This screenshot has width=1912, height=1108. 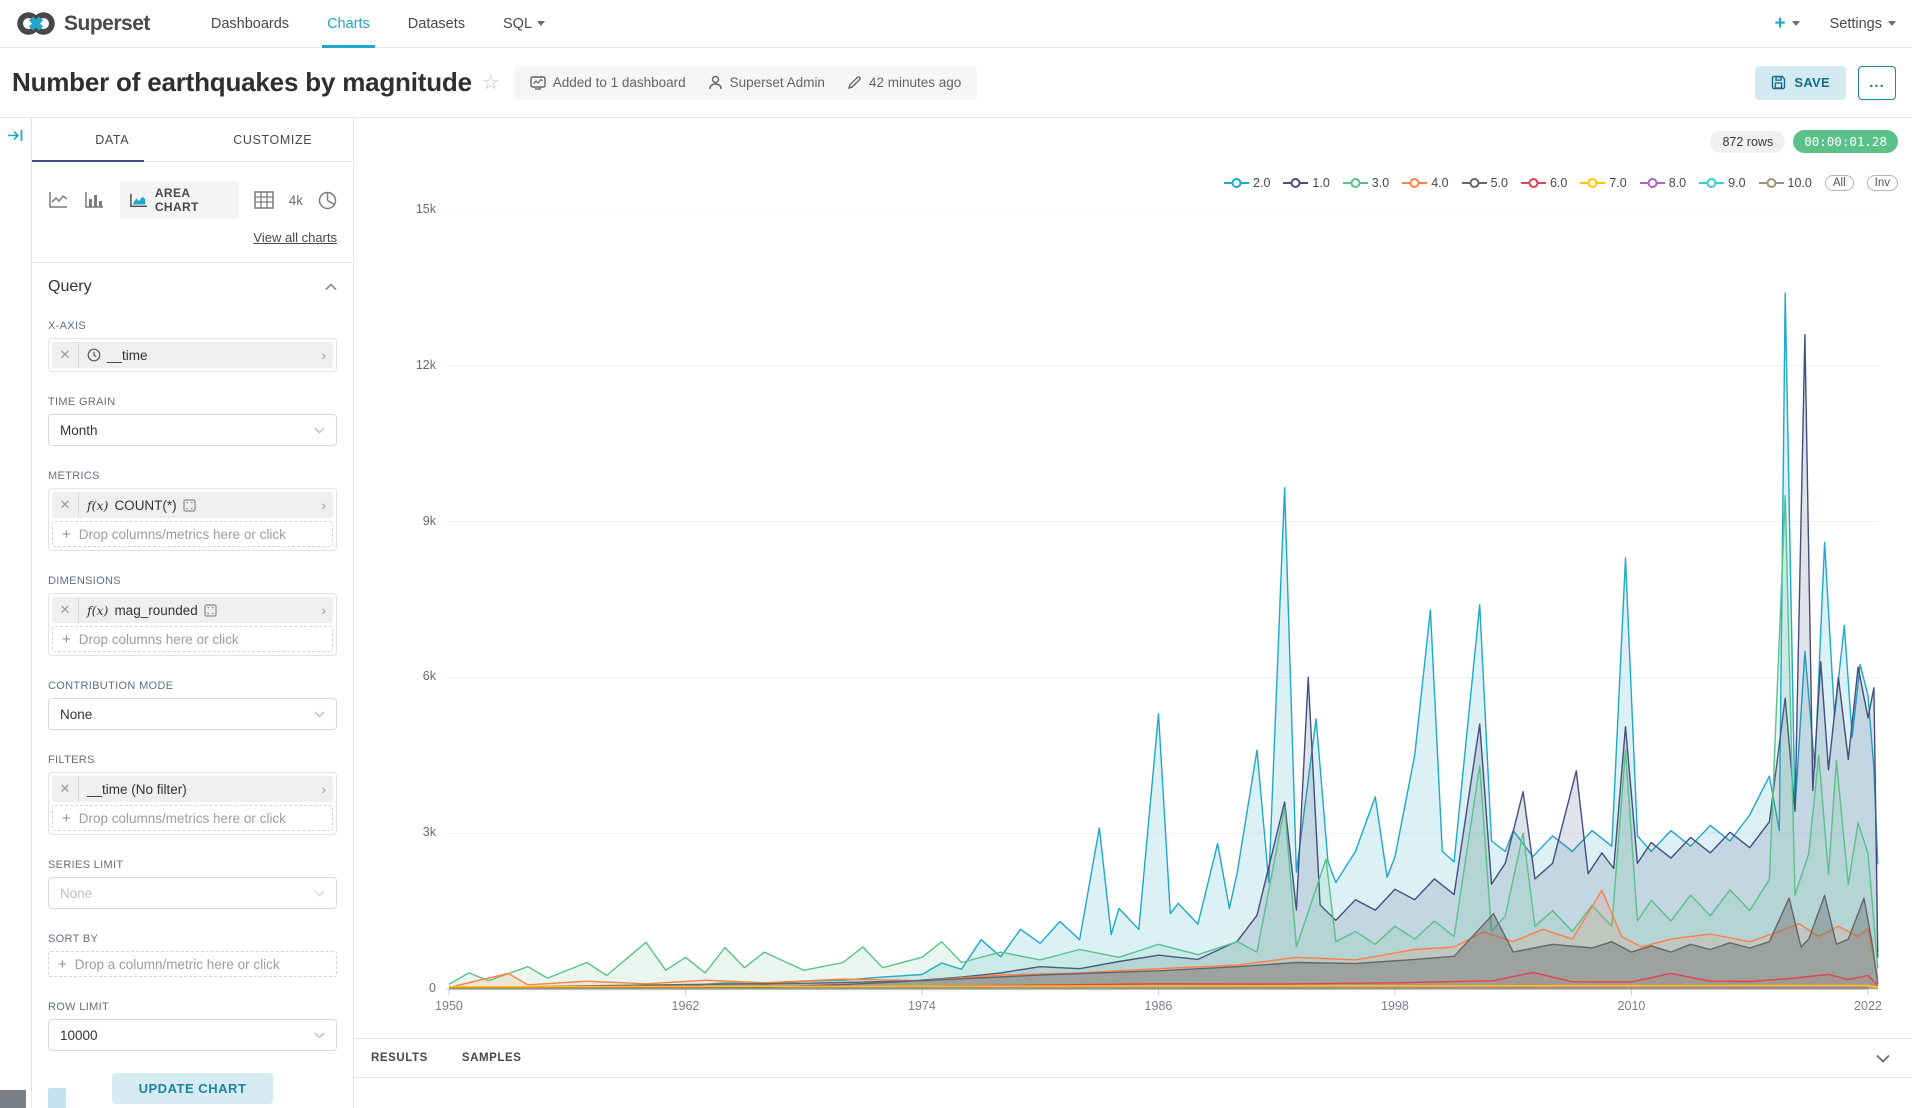 What do you see at coordinates (1787, 23) in the screenshot?
I see `new-item-dropdown: +` at bounding box center [1787, 23].